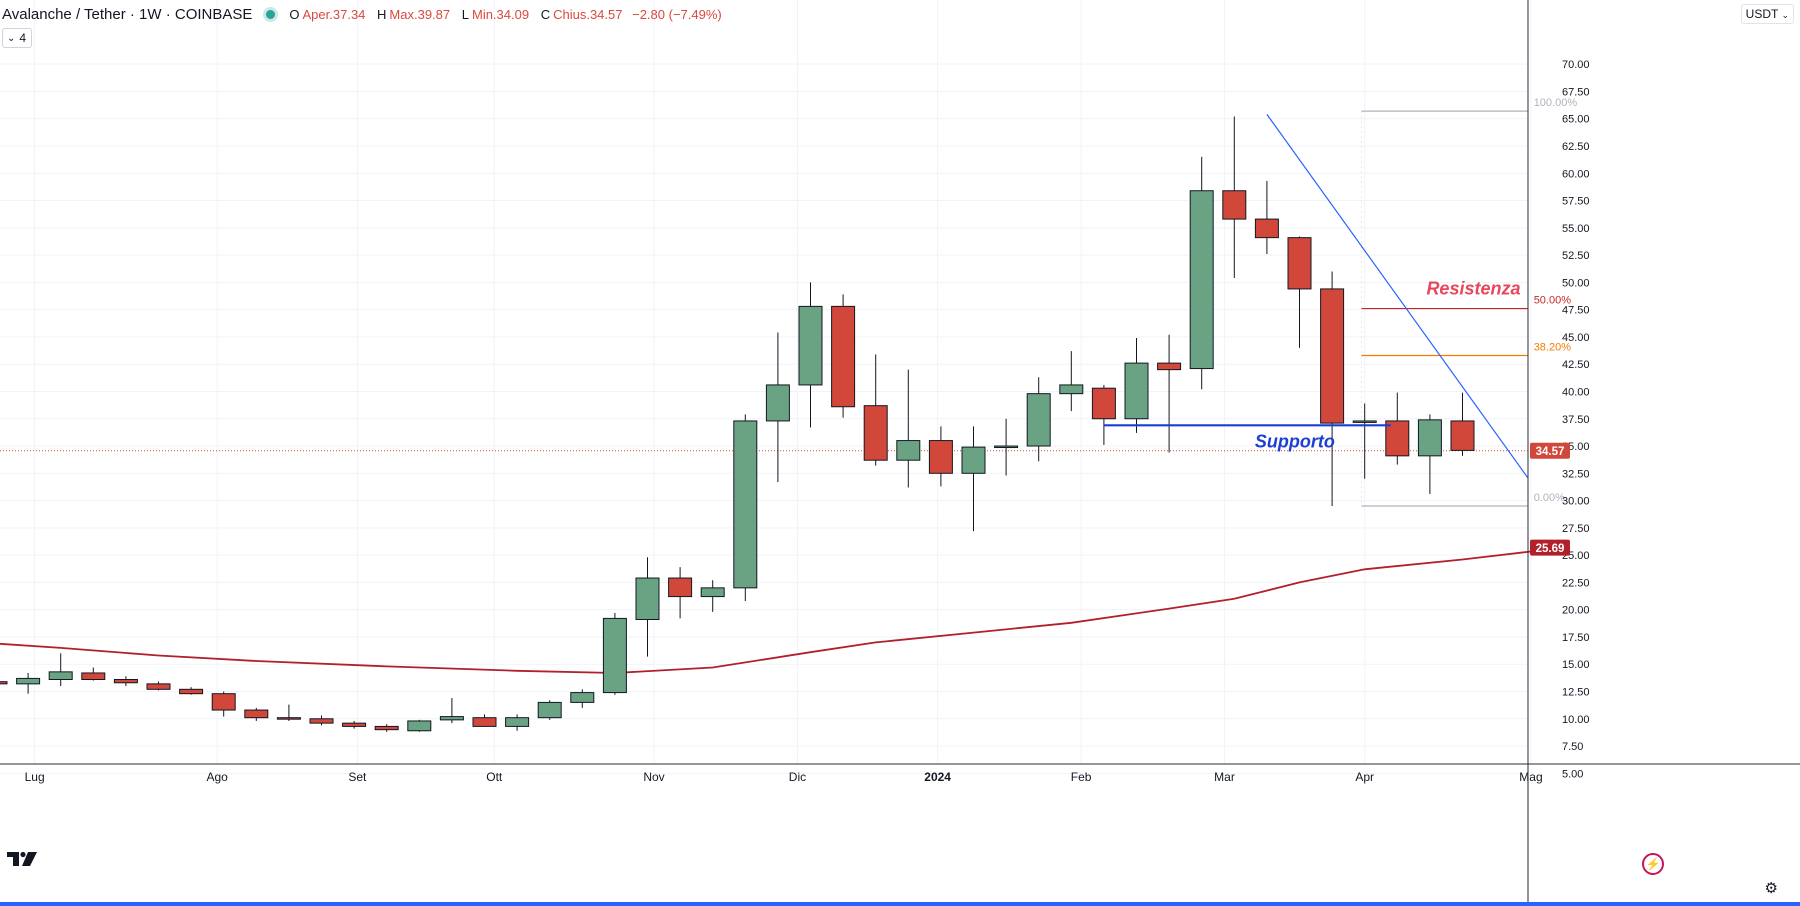  I want to click on fib-level-label: 0.00%, so click(1549, 498).